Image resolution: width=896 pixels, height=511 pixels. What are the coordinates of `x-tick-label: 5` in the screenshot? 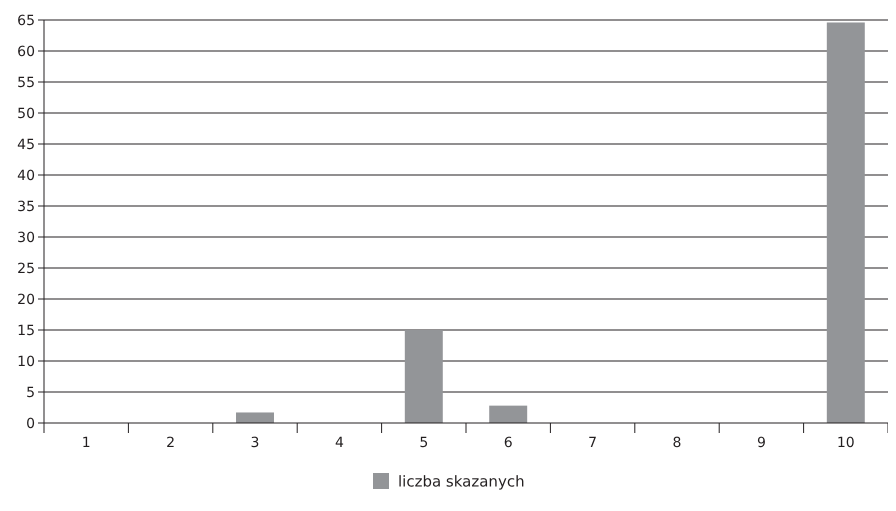 It's located at (423, 443).